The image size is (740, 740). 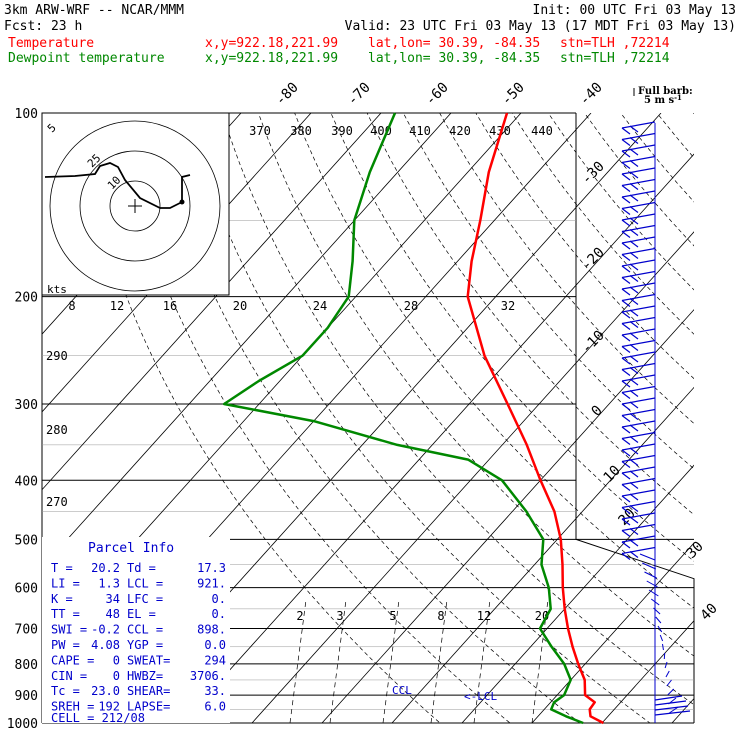 What do you see at coordinates (141, 614) in the screenshot?
I see `parcel-label: EL =` at bounding box center [141, 614].